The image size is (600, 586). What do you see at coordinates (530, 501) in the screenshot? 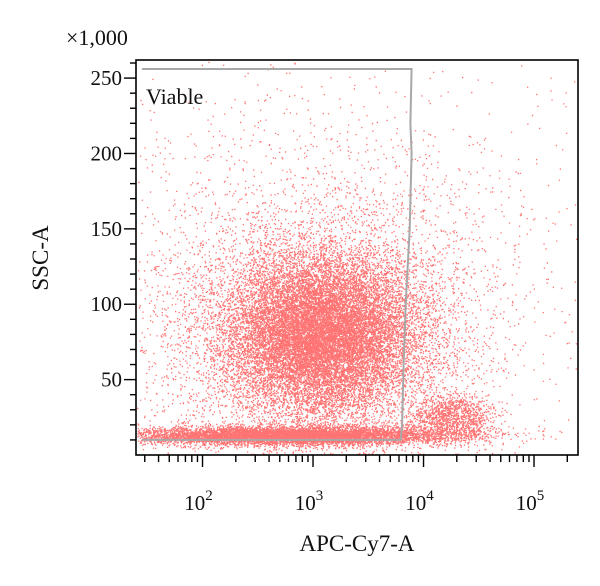
I see `x-tick-label: 10⁵` at bounding box center [530, 501].